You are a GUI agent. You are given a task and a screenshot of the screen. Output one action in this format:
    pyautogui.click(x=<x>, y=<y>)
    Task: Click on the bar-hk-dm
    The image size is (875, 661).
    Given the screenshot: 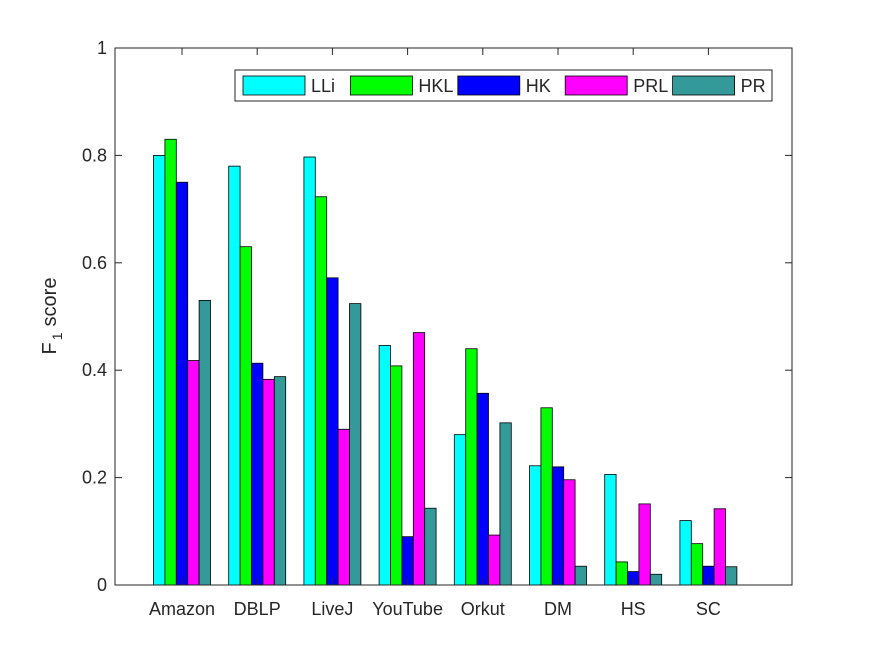 What is the action you would take?
    pyautogui.click(x=558, y=526)
    